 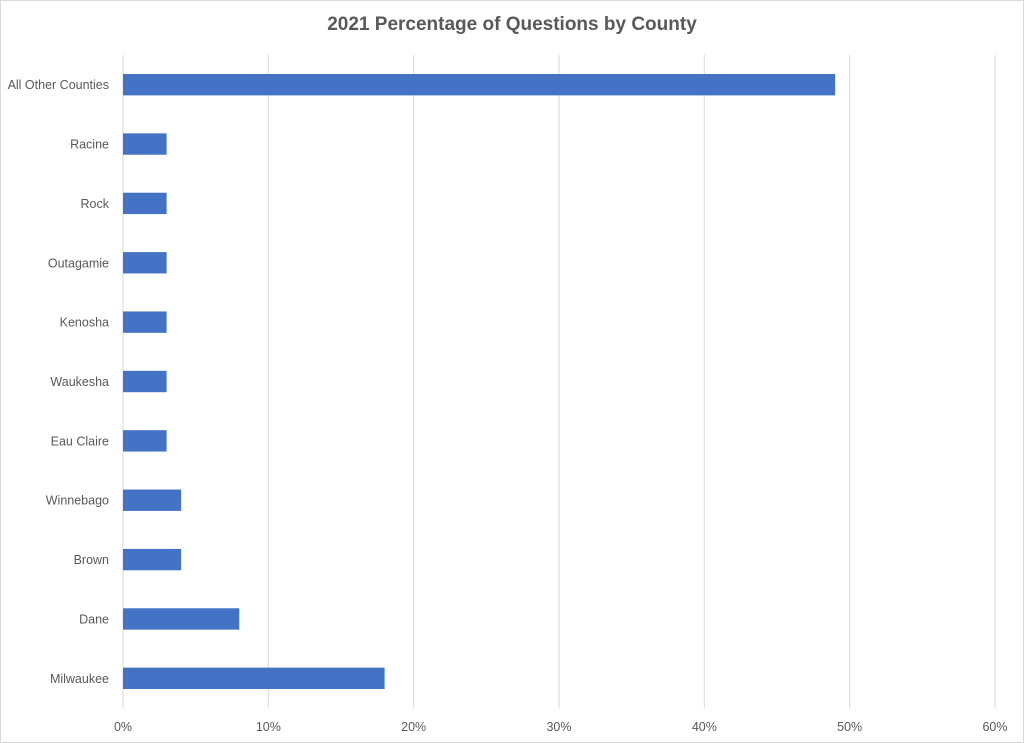 I want to click on chart-title: 2021 Percentage of Questions by County, so click(x=512, y=24).